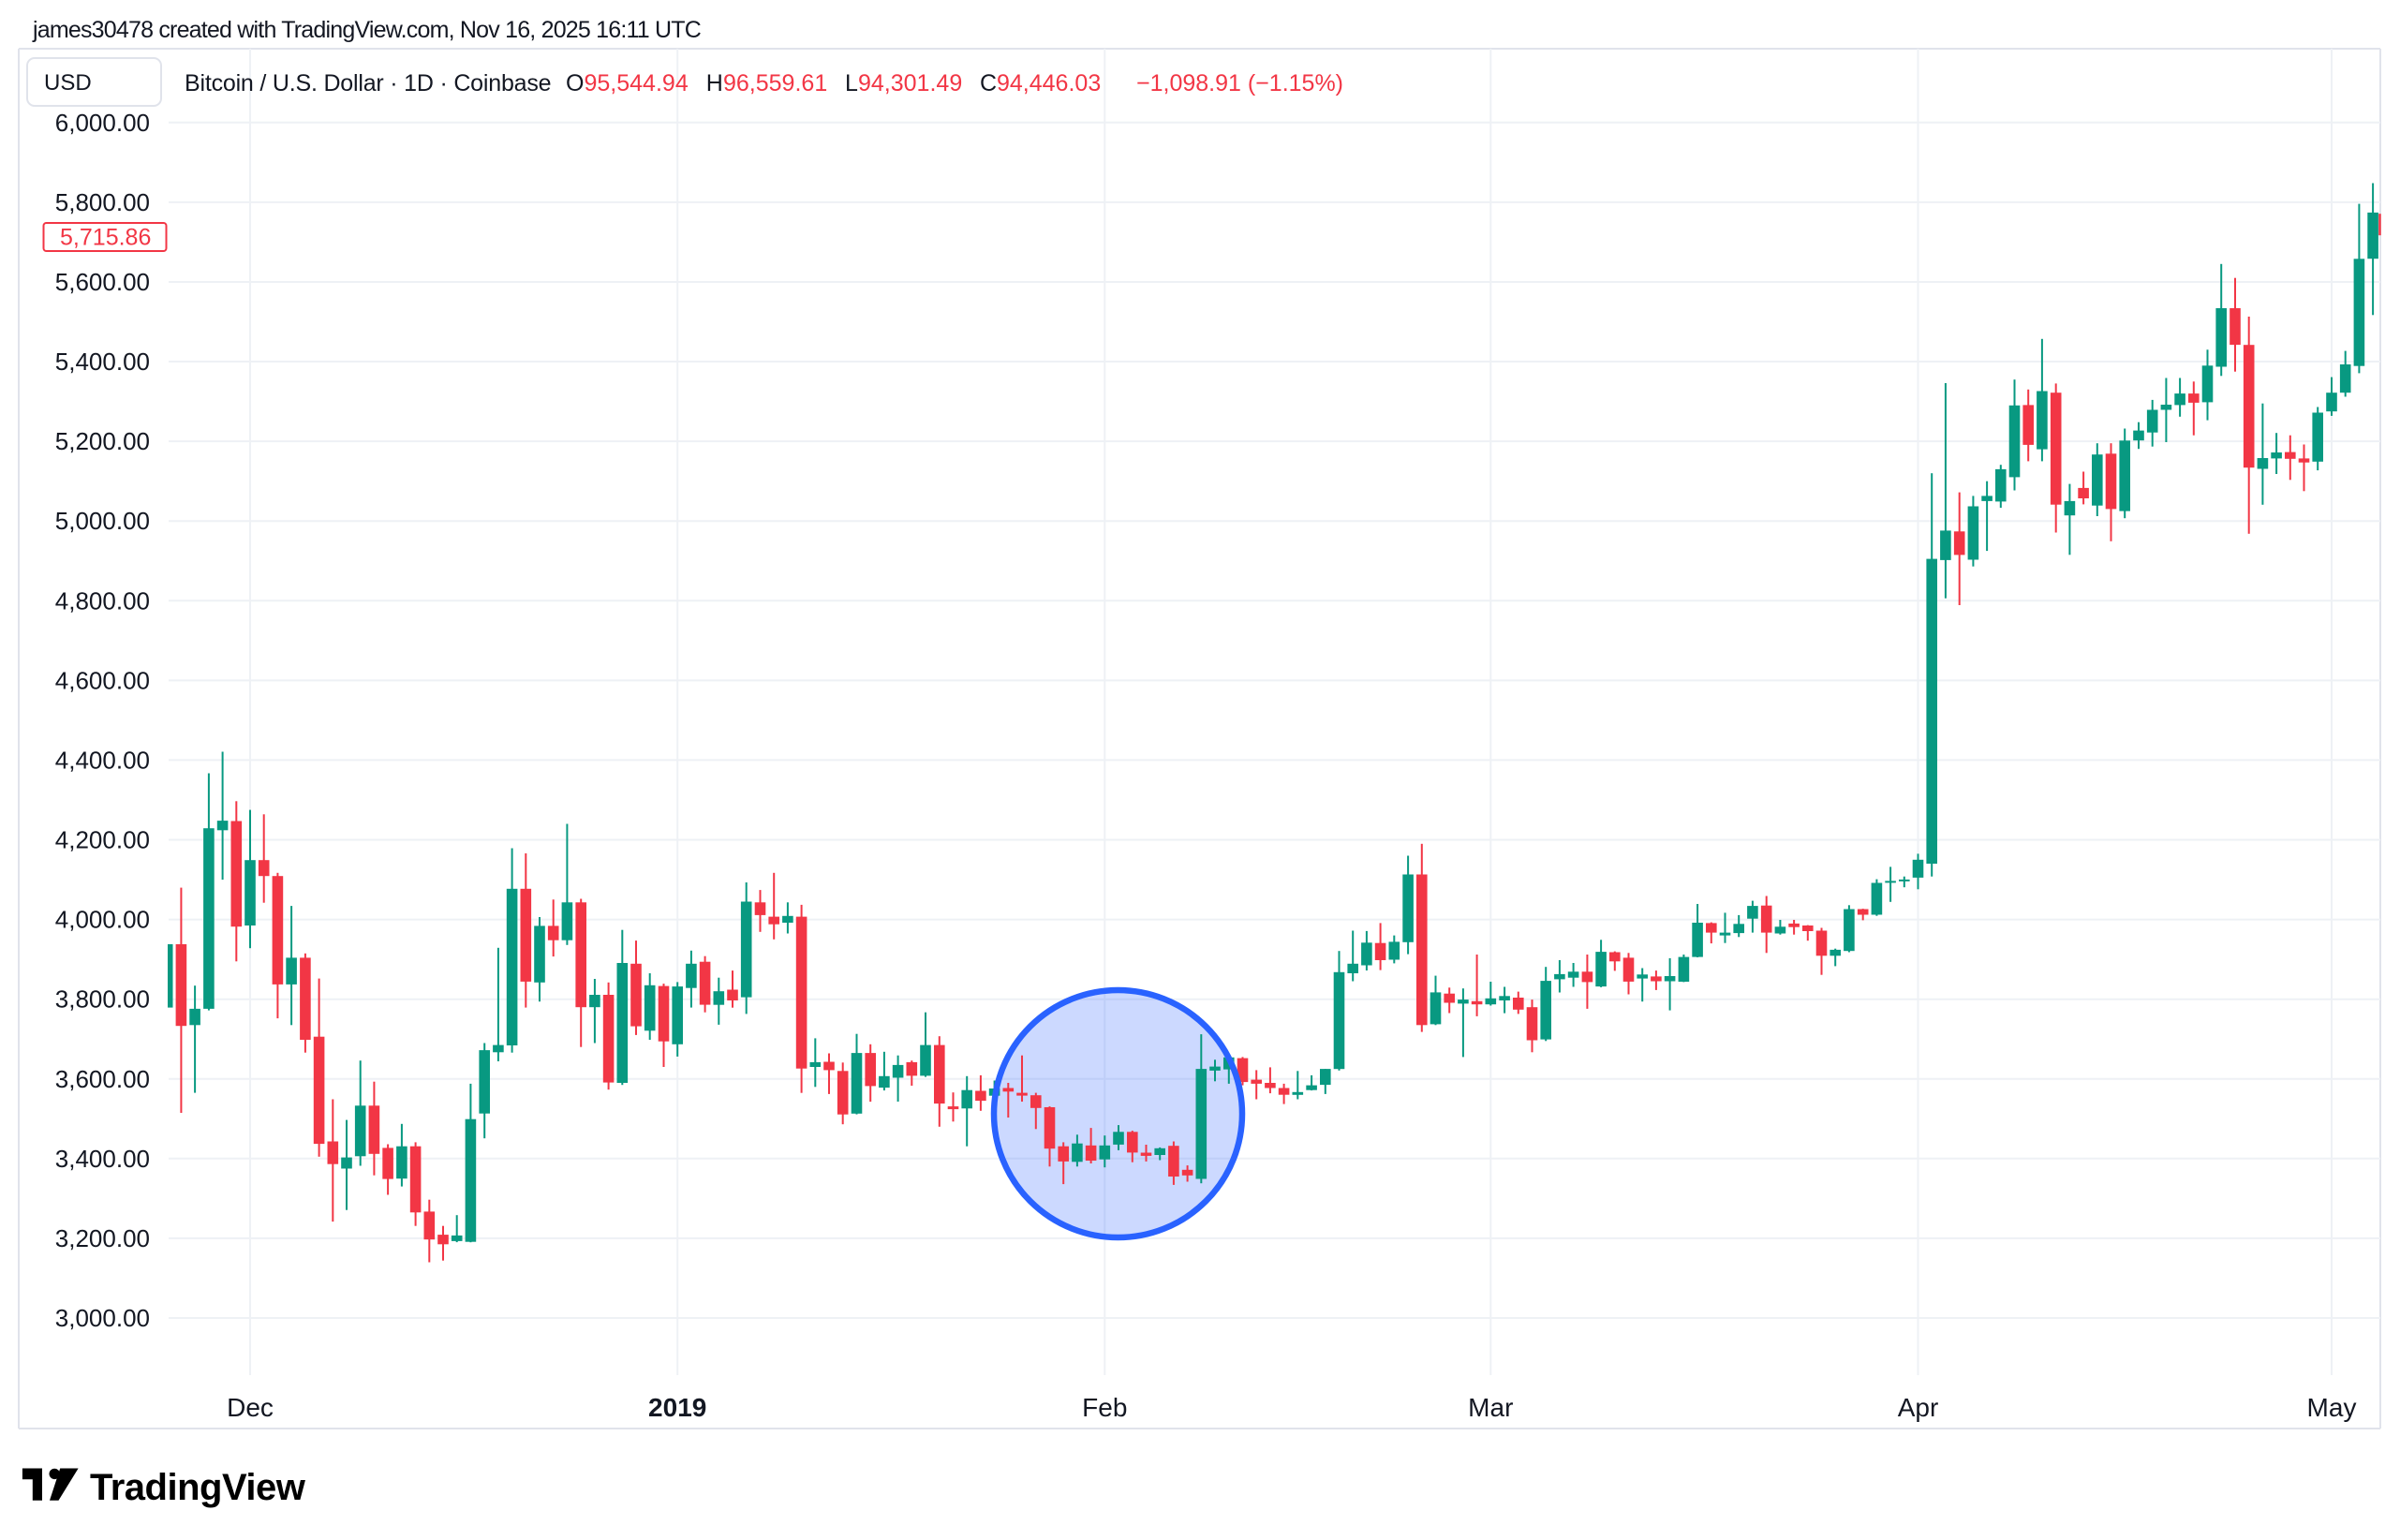 This screenshot has width=2400, height=1540. Describe the element at coordinates (68, 83) in the screenshot. I see `svg-text: USD` at that location.